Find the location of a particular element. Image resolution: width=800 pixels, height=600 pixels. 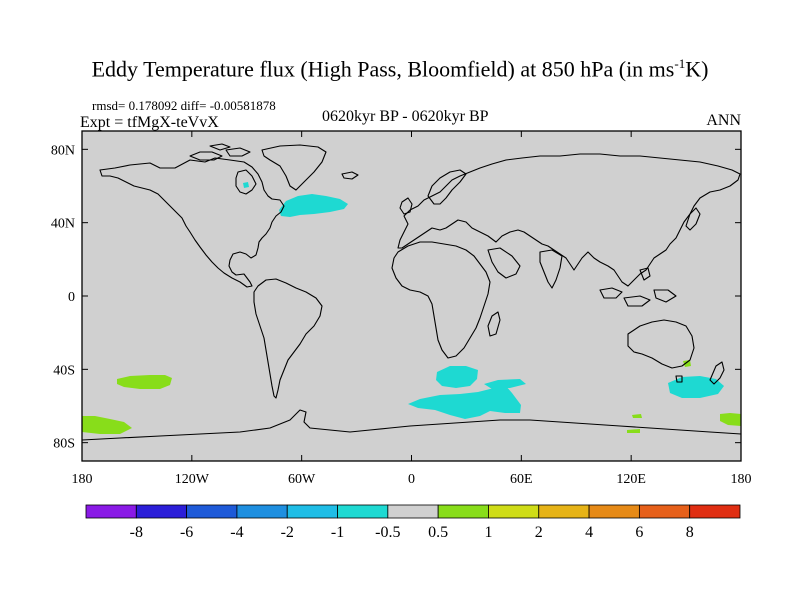

anomaly-n-atlantic is located at coordinates (313, 205).